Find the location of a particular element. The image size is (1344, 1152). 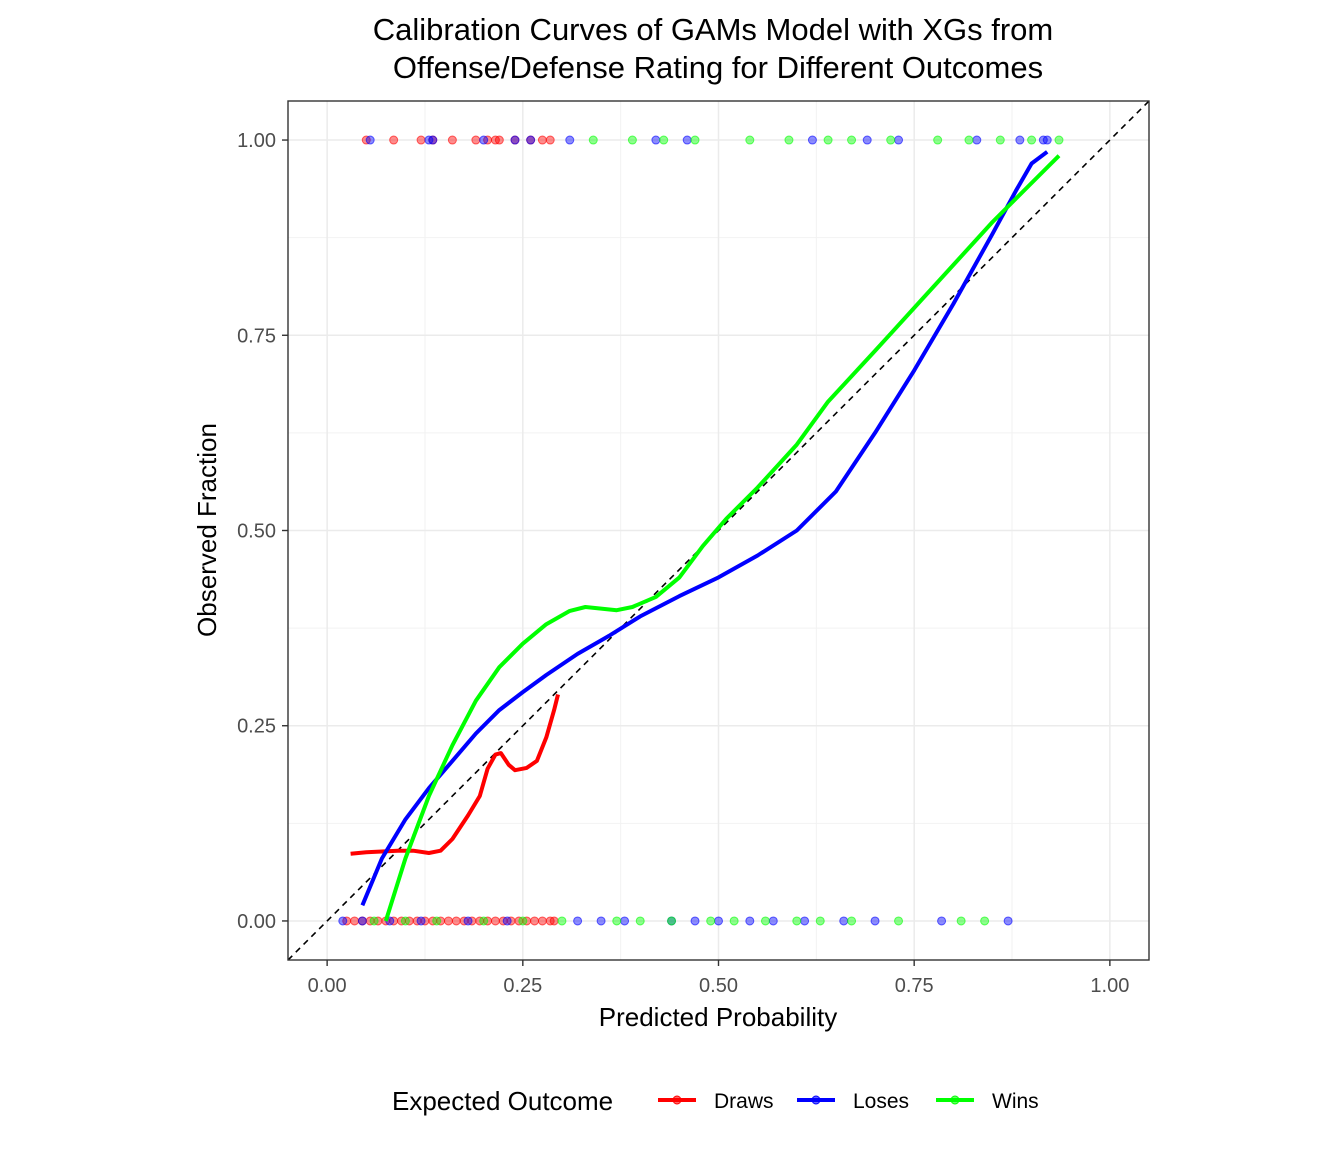

legend: Expected Outcome Draws Loses Wins is located at coordinates (715, 1101).